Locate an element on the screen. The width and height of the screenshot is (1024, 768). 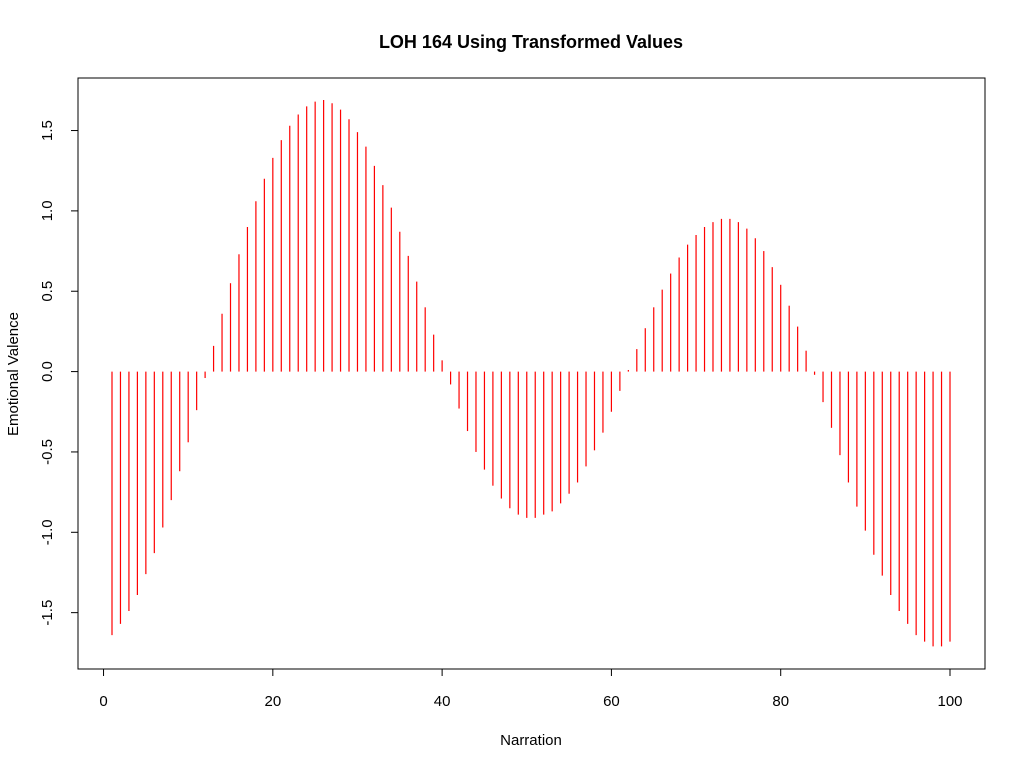
y-tick-label: 1.5 is located at coordinates (47, 130).